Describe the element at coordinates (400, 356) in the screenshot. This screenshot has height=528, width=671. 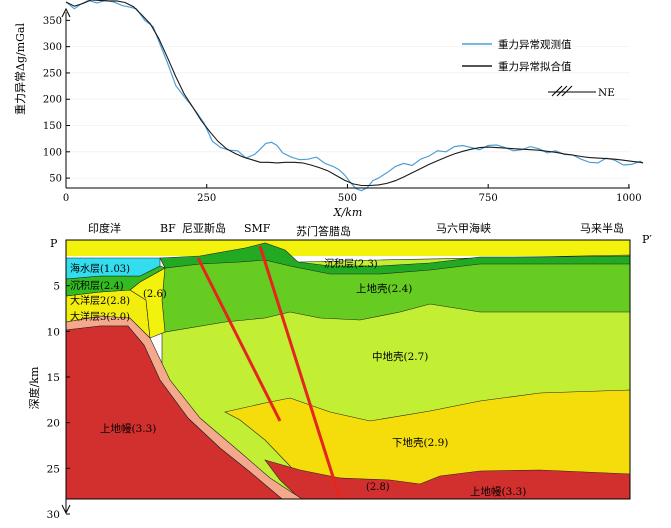
I see `layer-label-middle-crust: 中地壳(2.7)` at that location.